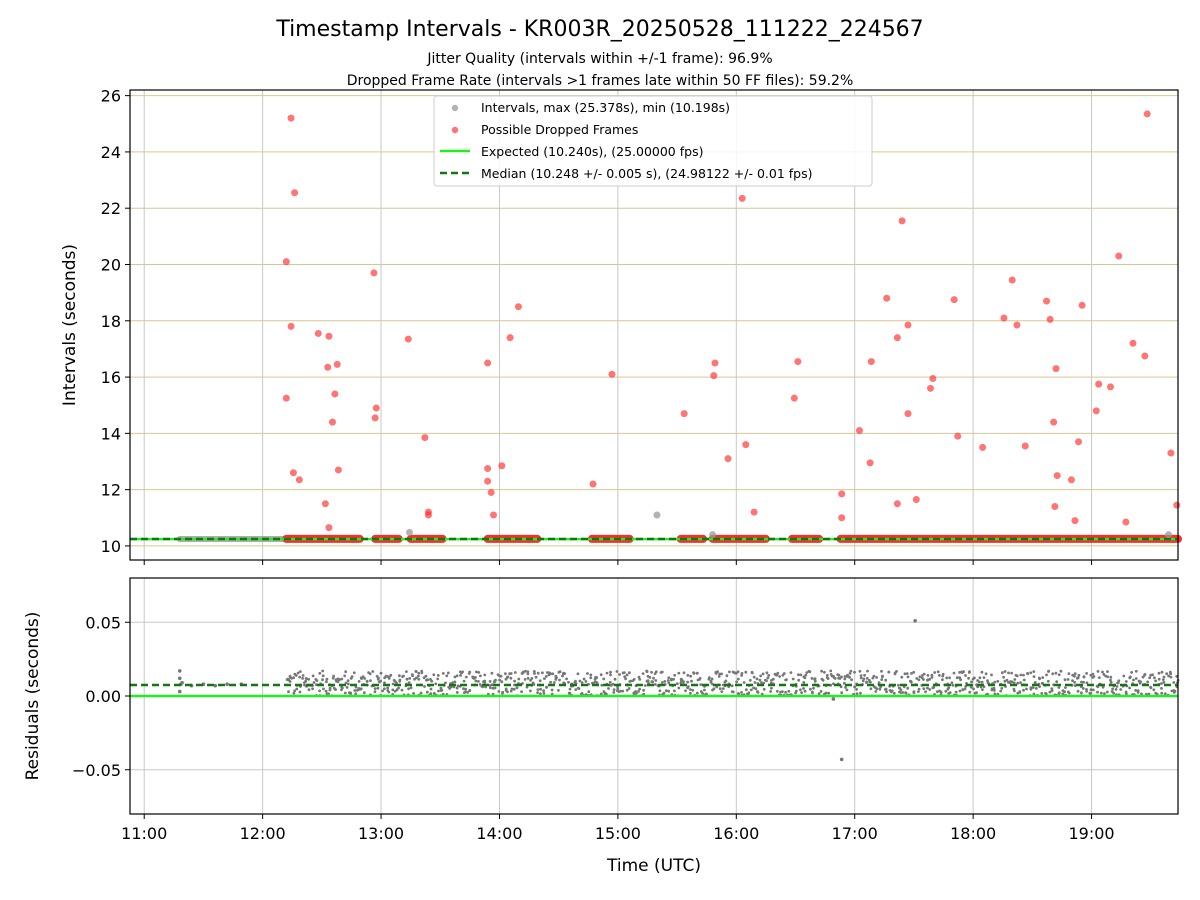  I want to click on residuals-y-tick-label: 0.00, so click(103, 696).